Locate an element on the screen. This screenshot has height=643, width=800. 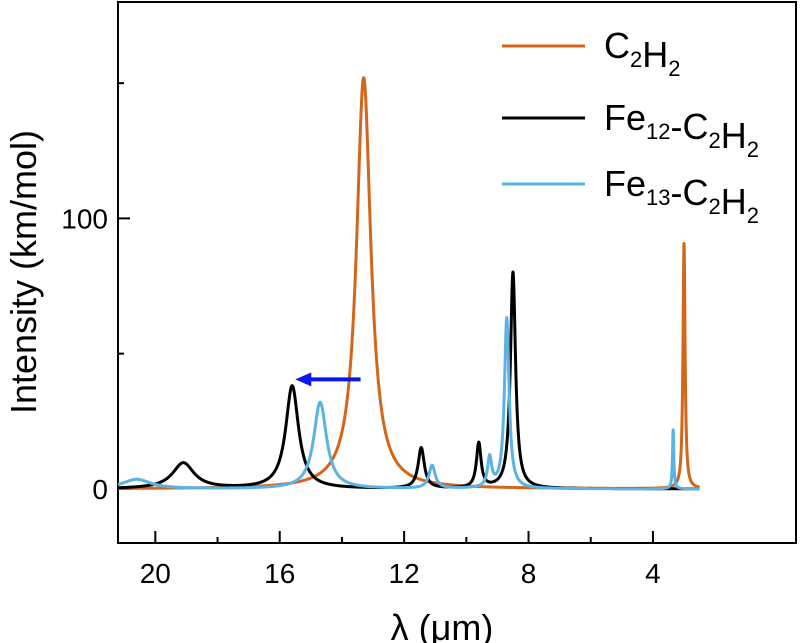
legend-label-3: Fe13-C2H2 is located at coordinates (681, 195).